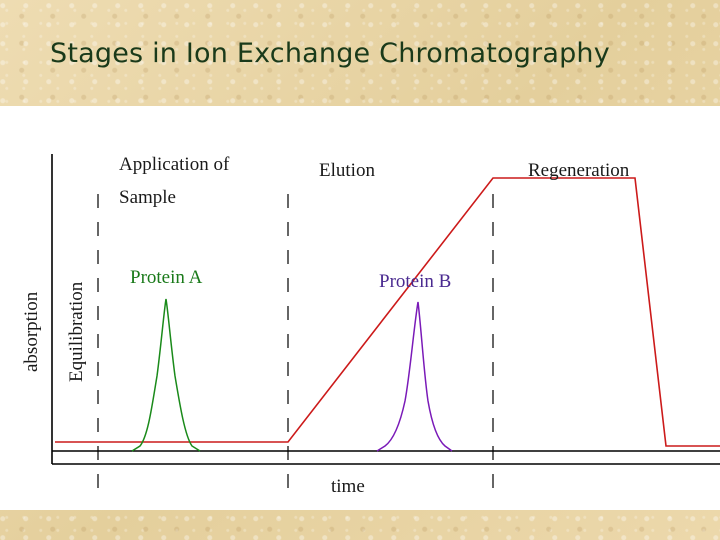  I want to click on stage-label-equilibration: Equilibration, so click(76, 331).